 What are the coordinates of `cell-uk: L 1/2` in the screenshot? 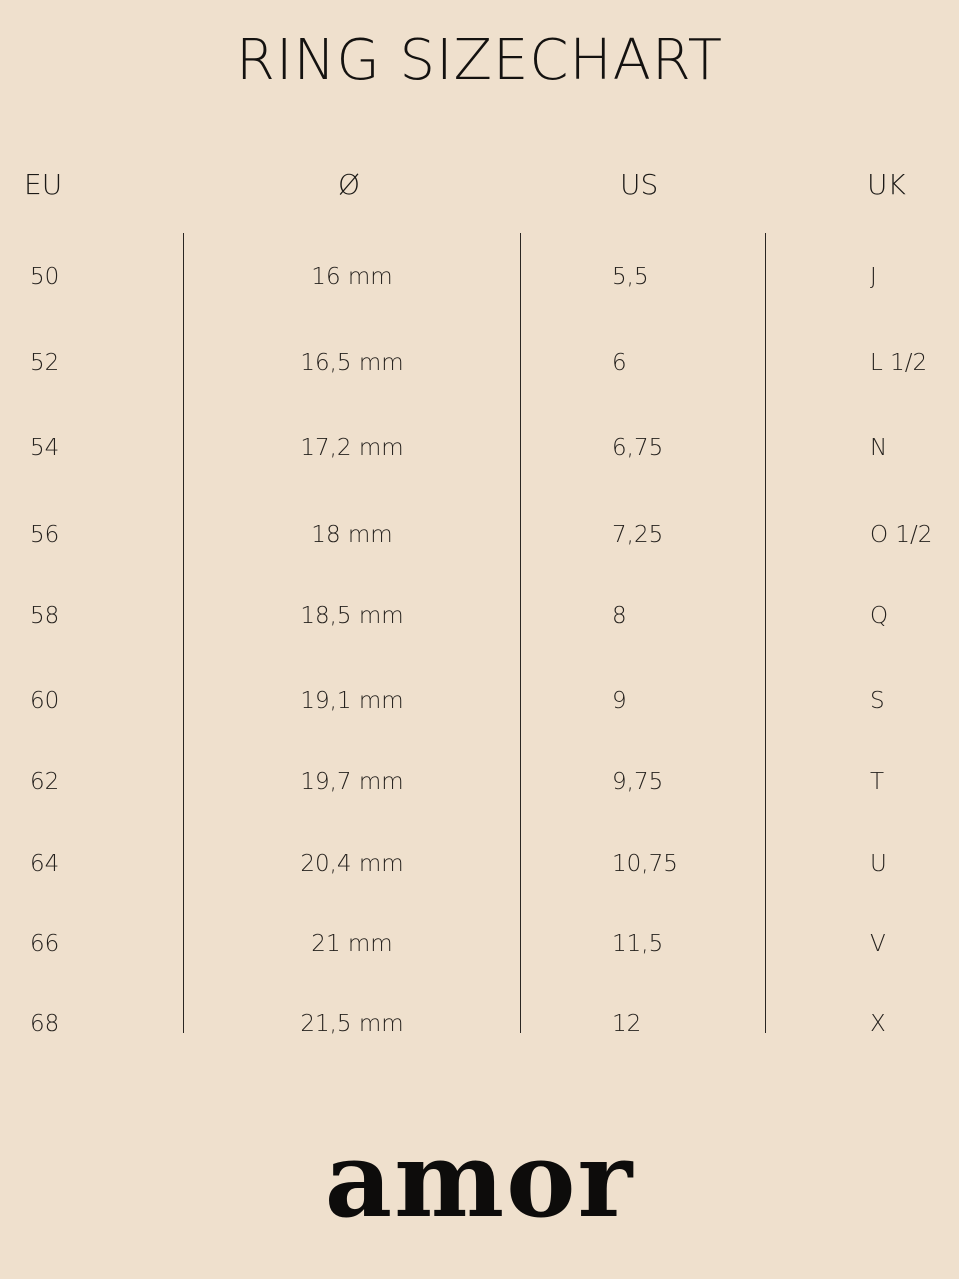 It's located at (899, 363).